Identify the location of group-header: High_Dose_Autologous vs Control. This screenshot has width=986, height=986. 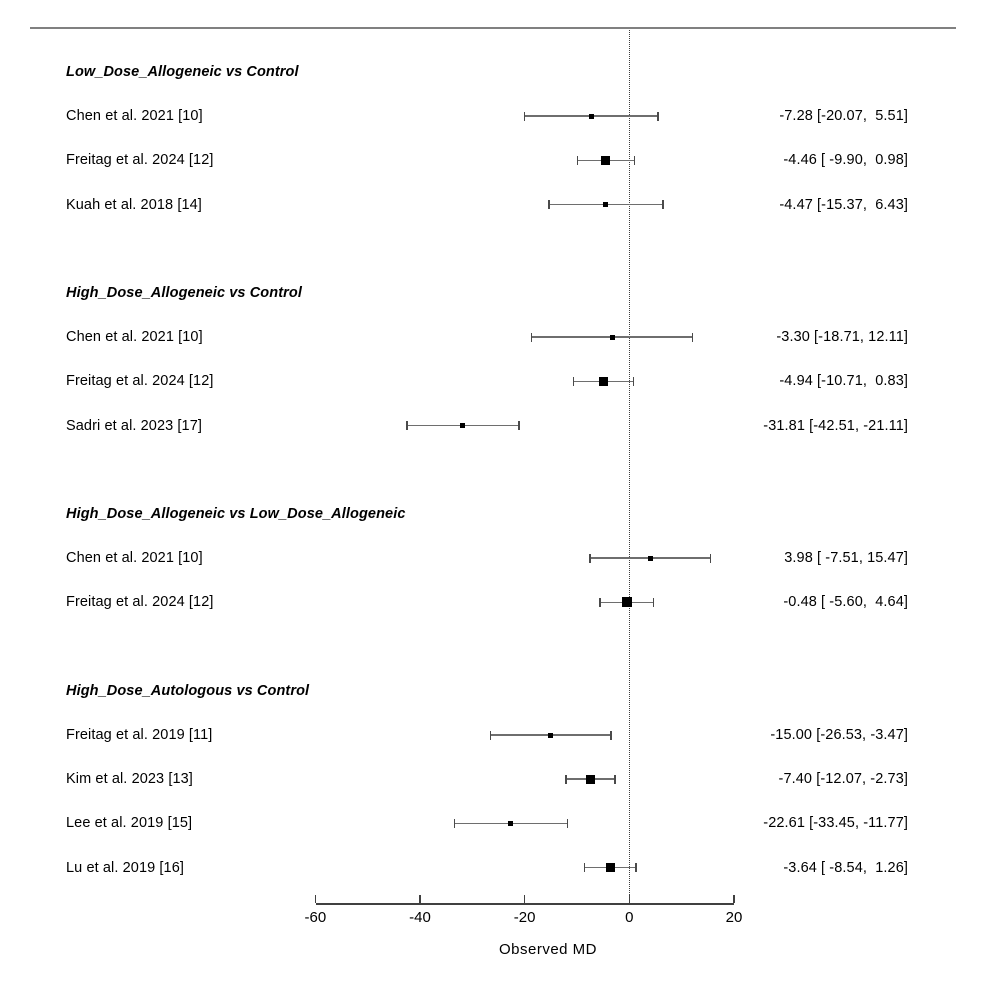
(188, 690).